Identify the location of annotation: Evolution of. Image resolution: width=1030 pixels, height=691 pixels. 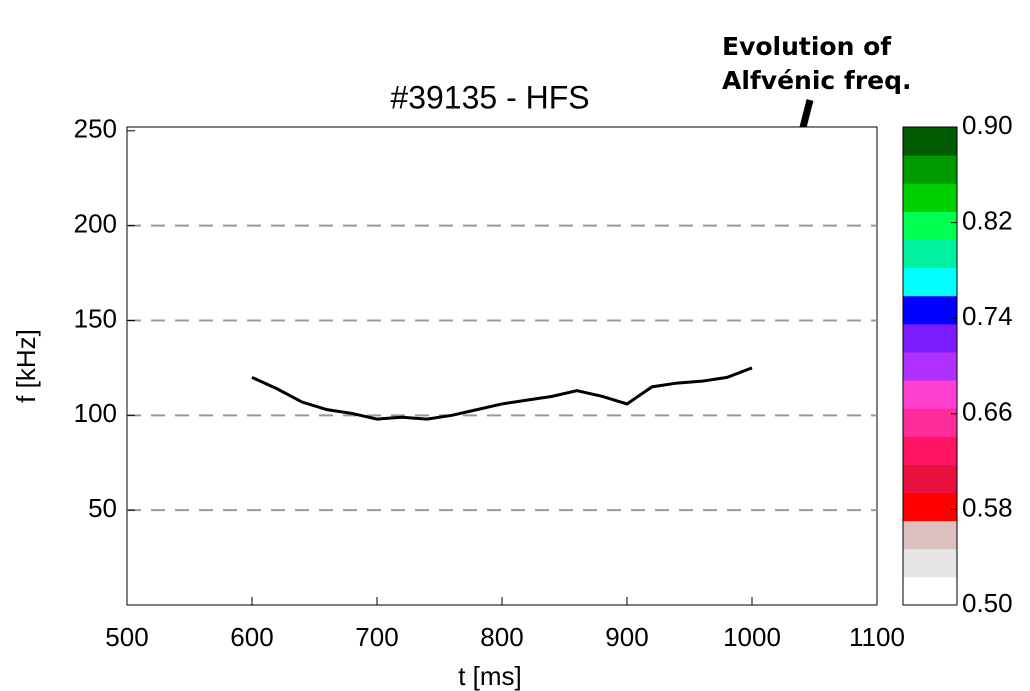
(807, 46).